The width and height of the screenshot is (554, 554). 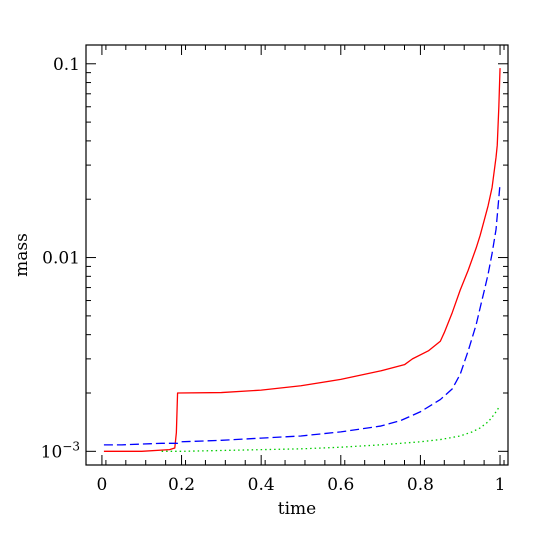 What do you see at coordinates (22, 255) in the screenshot?
I see `y-axis-label: mass` at bounding box center [22, 255].